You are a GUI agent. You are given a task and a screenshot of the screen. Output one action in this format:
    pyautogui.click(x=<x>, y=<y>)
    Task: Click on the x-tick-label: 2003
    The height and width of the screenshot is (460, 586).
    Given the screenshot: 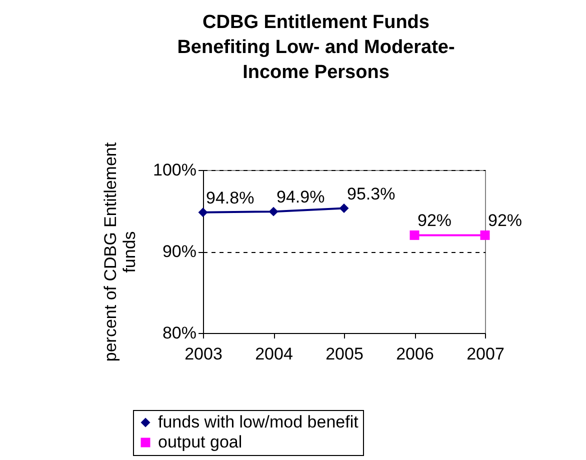 What is the action you would take?
    pyautogui.click(x=203, y=354)
    